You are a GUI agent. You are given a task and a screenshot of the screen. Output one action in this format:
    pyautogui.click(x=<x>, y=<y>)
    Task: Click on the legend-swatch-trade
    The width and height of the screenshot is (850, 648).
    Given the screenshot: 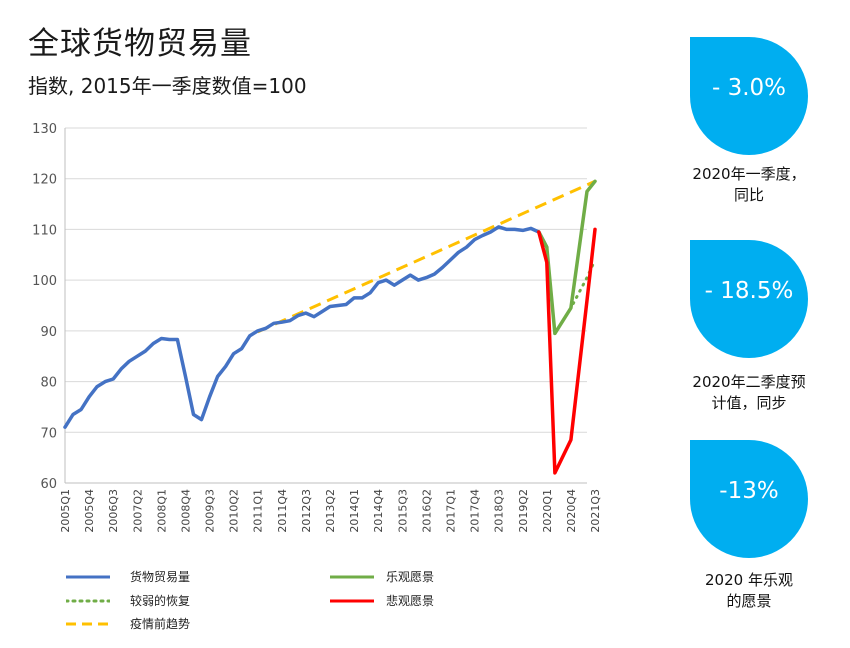 What is the action you would take?
    pyautogui.click(x=88, y=577)
    